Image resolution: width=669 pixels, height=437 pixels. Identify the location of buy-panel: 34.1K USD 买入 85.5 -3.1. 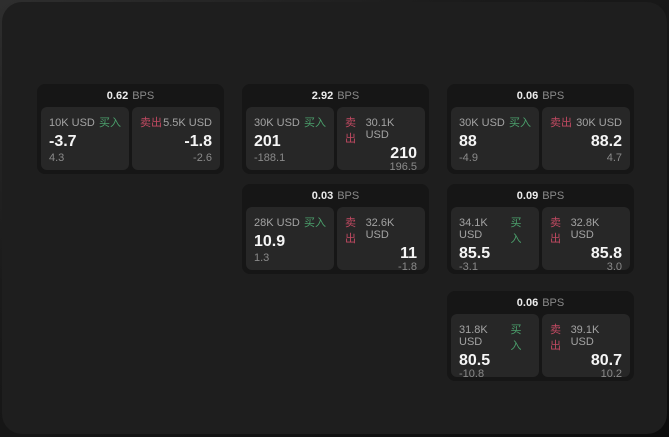
(495, 240).